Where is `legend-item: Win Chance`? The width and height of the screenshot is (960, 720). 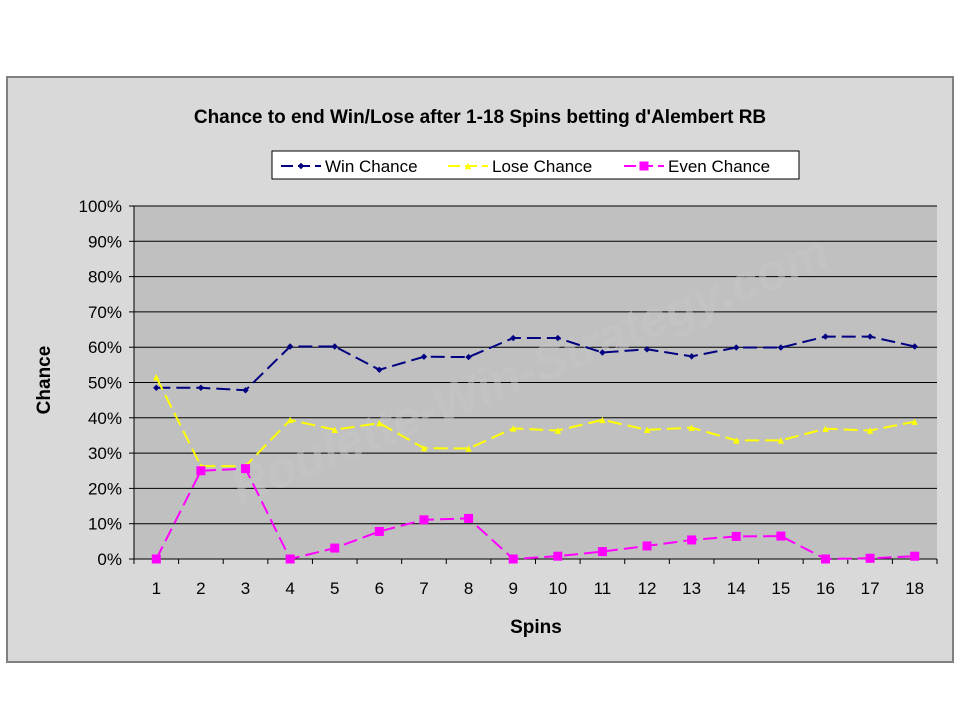
legend-item: Win Chance is located at coordinates (349, 166).